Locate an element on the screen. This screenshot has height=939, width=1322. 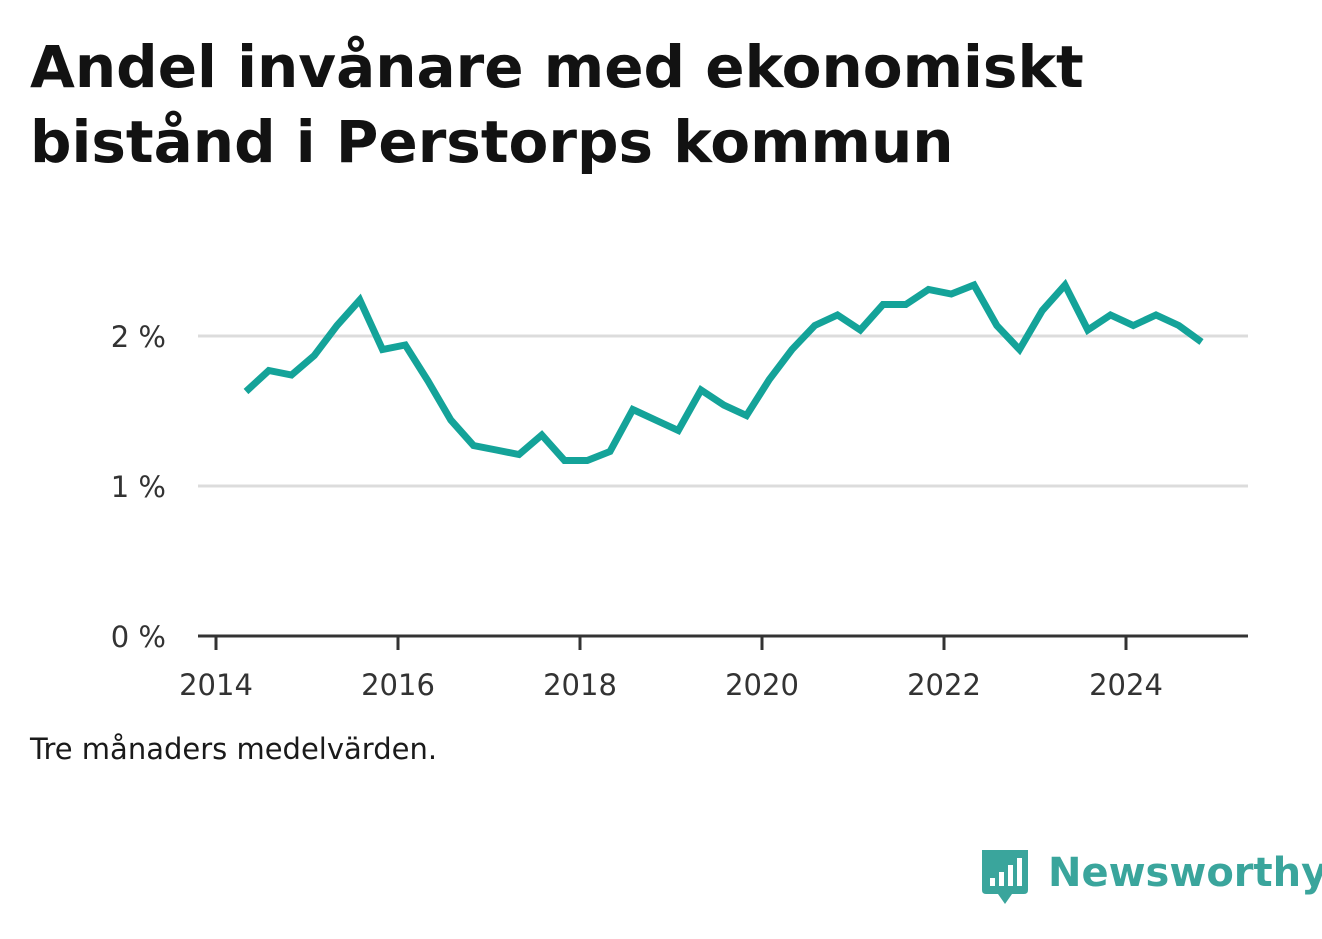
brand-name: Newsworthy is located at coordinates (1185, 873).